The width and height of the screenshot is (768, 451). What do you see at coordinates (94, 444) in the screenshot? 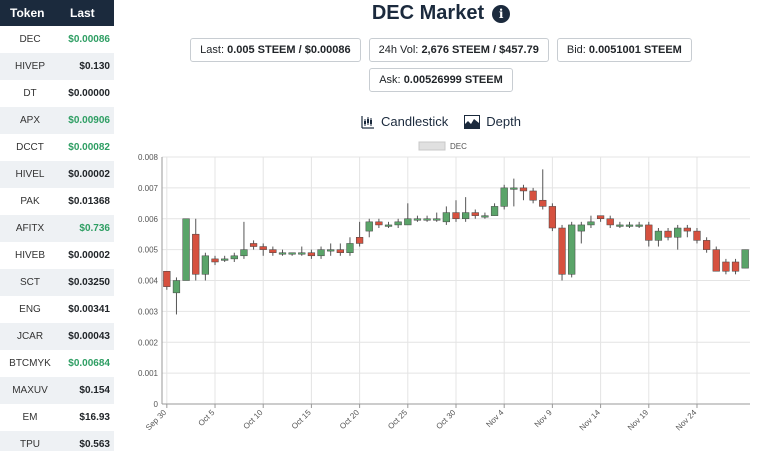
I see `token-last-price: $0.563` at bounding box center [94, 444].